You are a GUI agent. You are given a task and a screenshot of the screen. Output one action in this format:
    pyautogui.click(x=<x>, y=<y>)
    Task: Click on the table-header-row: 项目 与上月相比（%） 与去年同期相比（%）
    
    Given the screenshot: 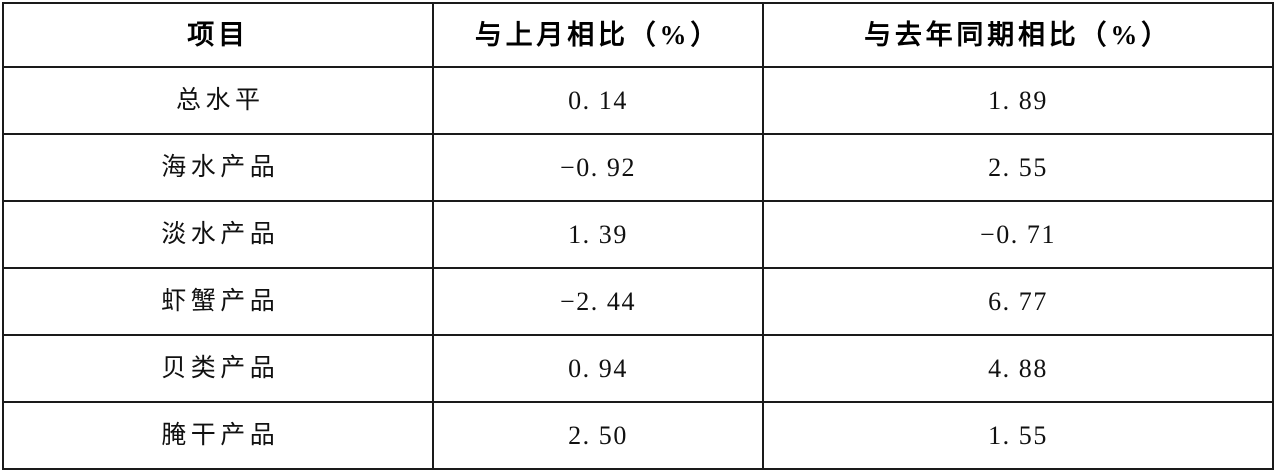 What is the action you would take?
    pyautogui.click(x=638, y=35)
    